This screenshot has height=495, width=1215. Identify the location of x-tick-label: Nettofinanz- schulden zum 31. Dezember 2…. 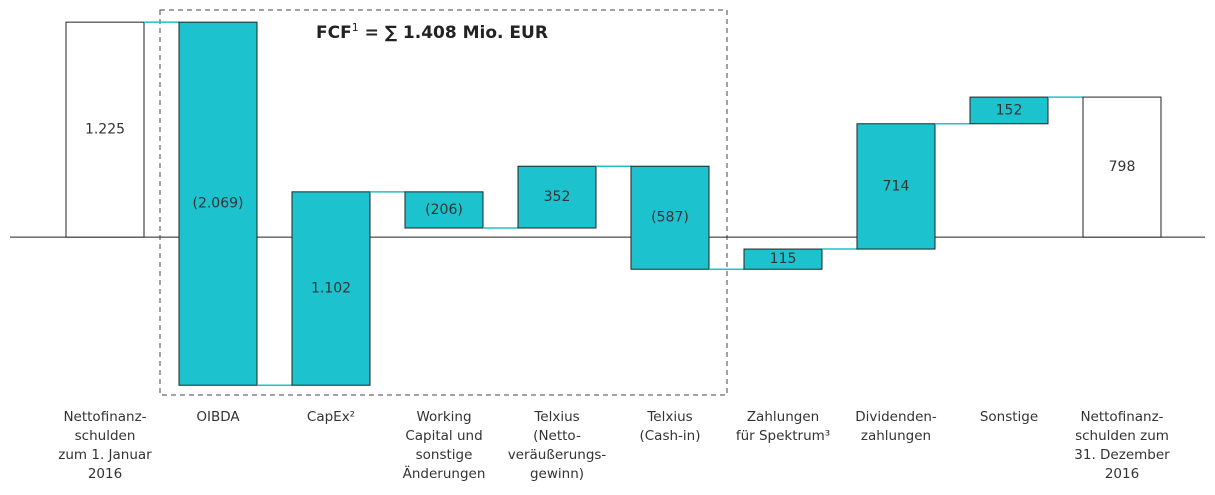
(1122, 445).